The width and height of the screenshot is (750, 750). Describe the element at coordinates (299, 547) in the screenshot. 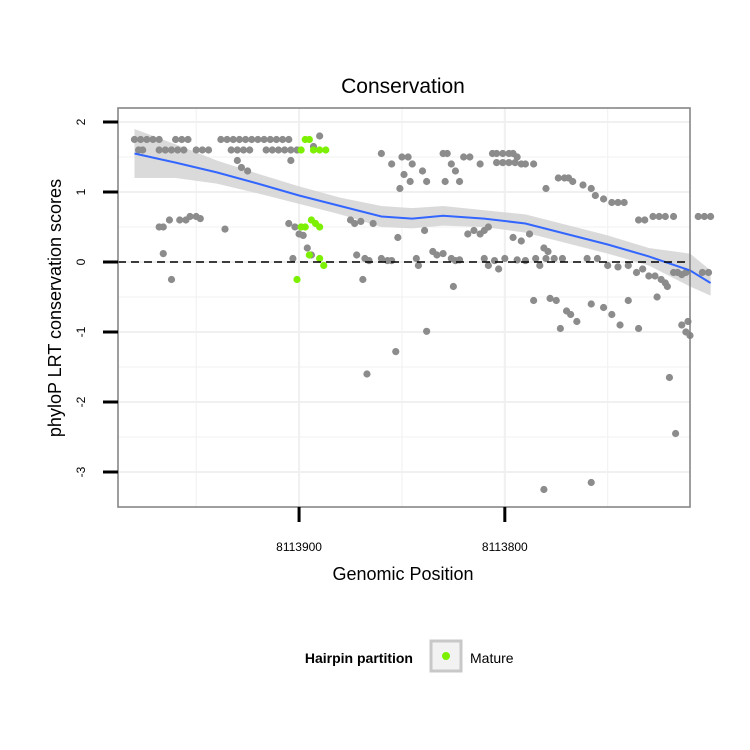

I see `x-tick-label: 8113900` at that location.